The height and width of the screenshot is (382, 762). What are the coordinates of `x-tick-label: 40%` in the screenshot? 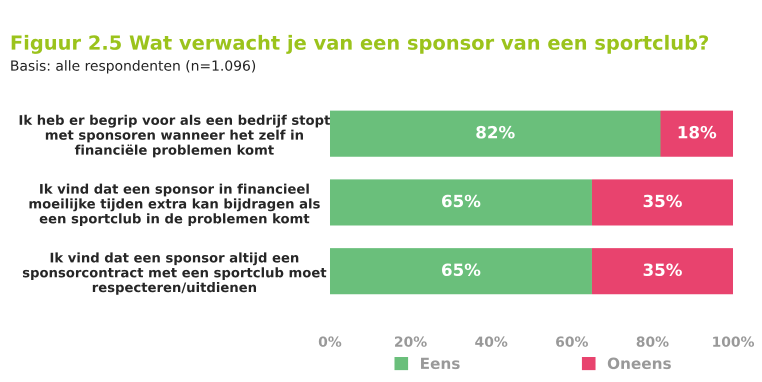 It's located at (491, 341).